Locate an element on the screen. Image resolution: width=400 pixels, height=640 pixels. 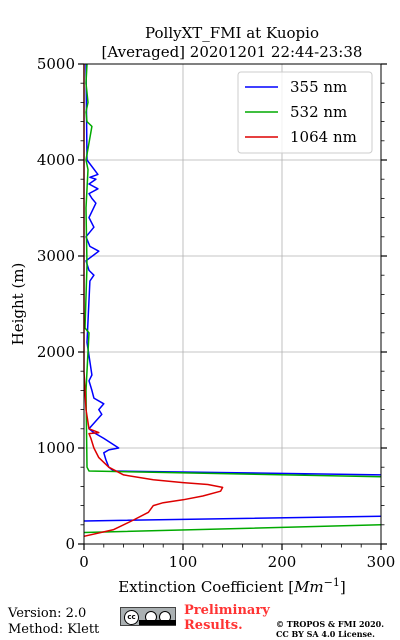
x-tick-label: 0 is located at coordinates (84, 562).